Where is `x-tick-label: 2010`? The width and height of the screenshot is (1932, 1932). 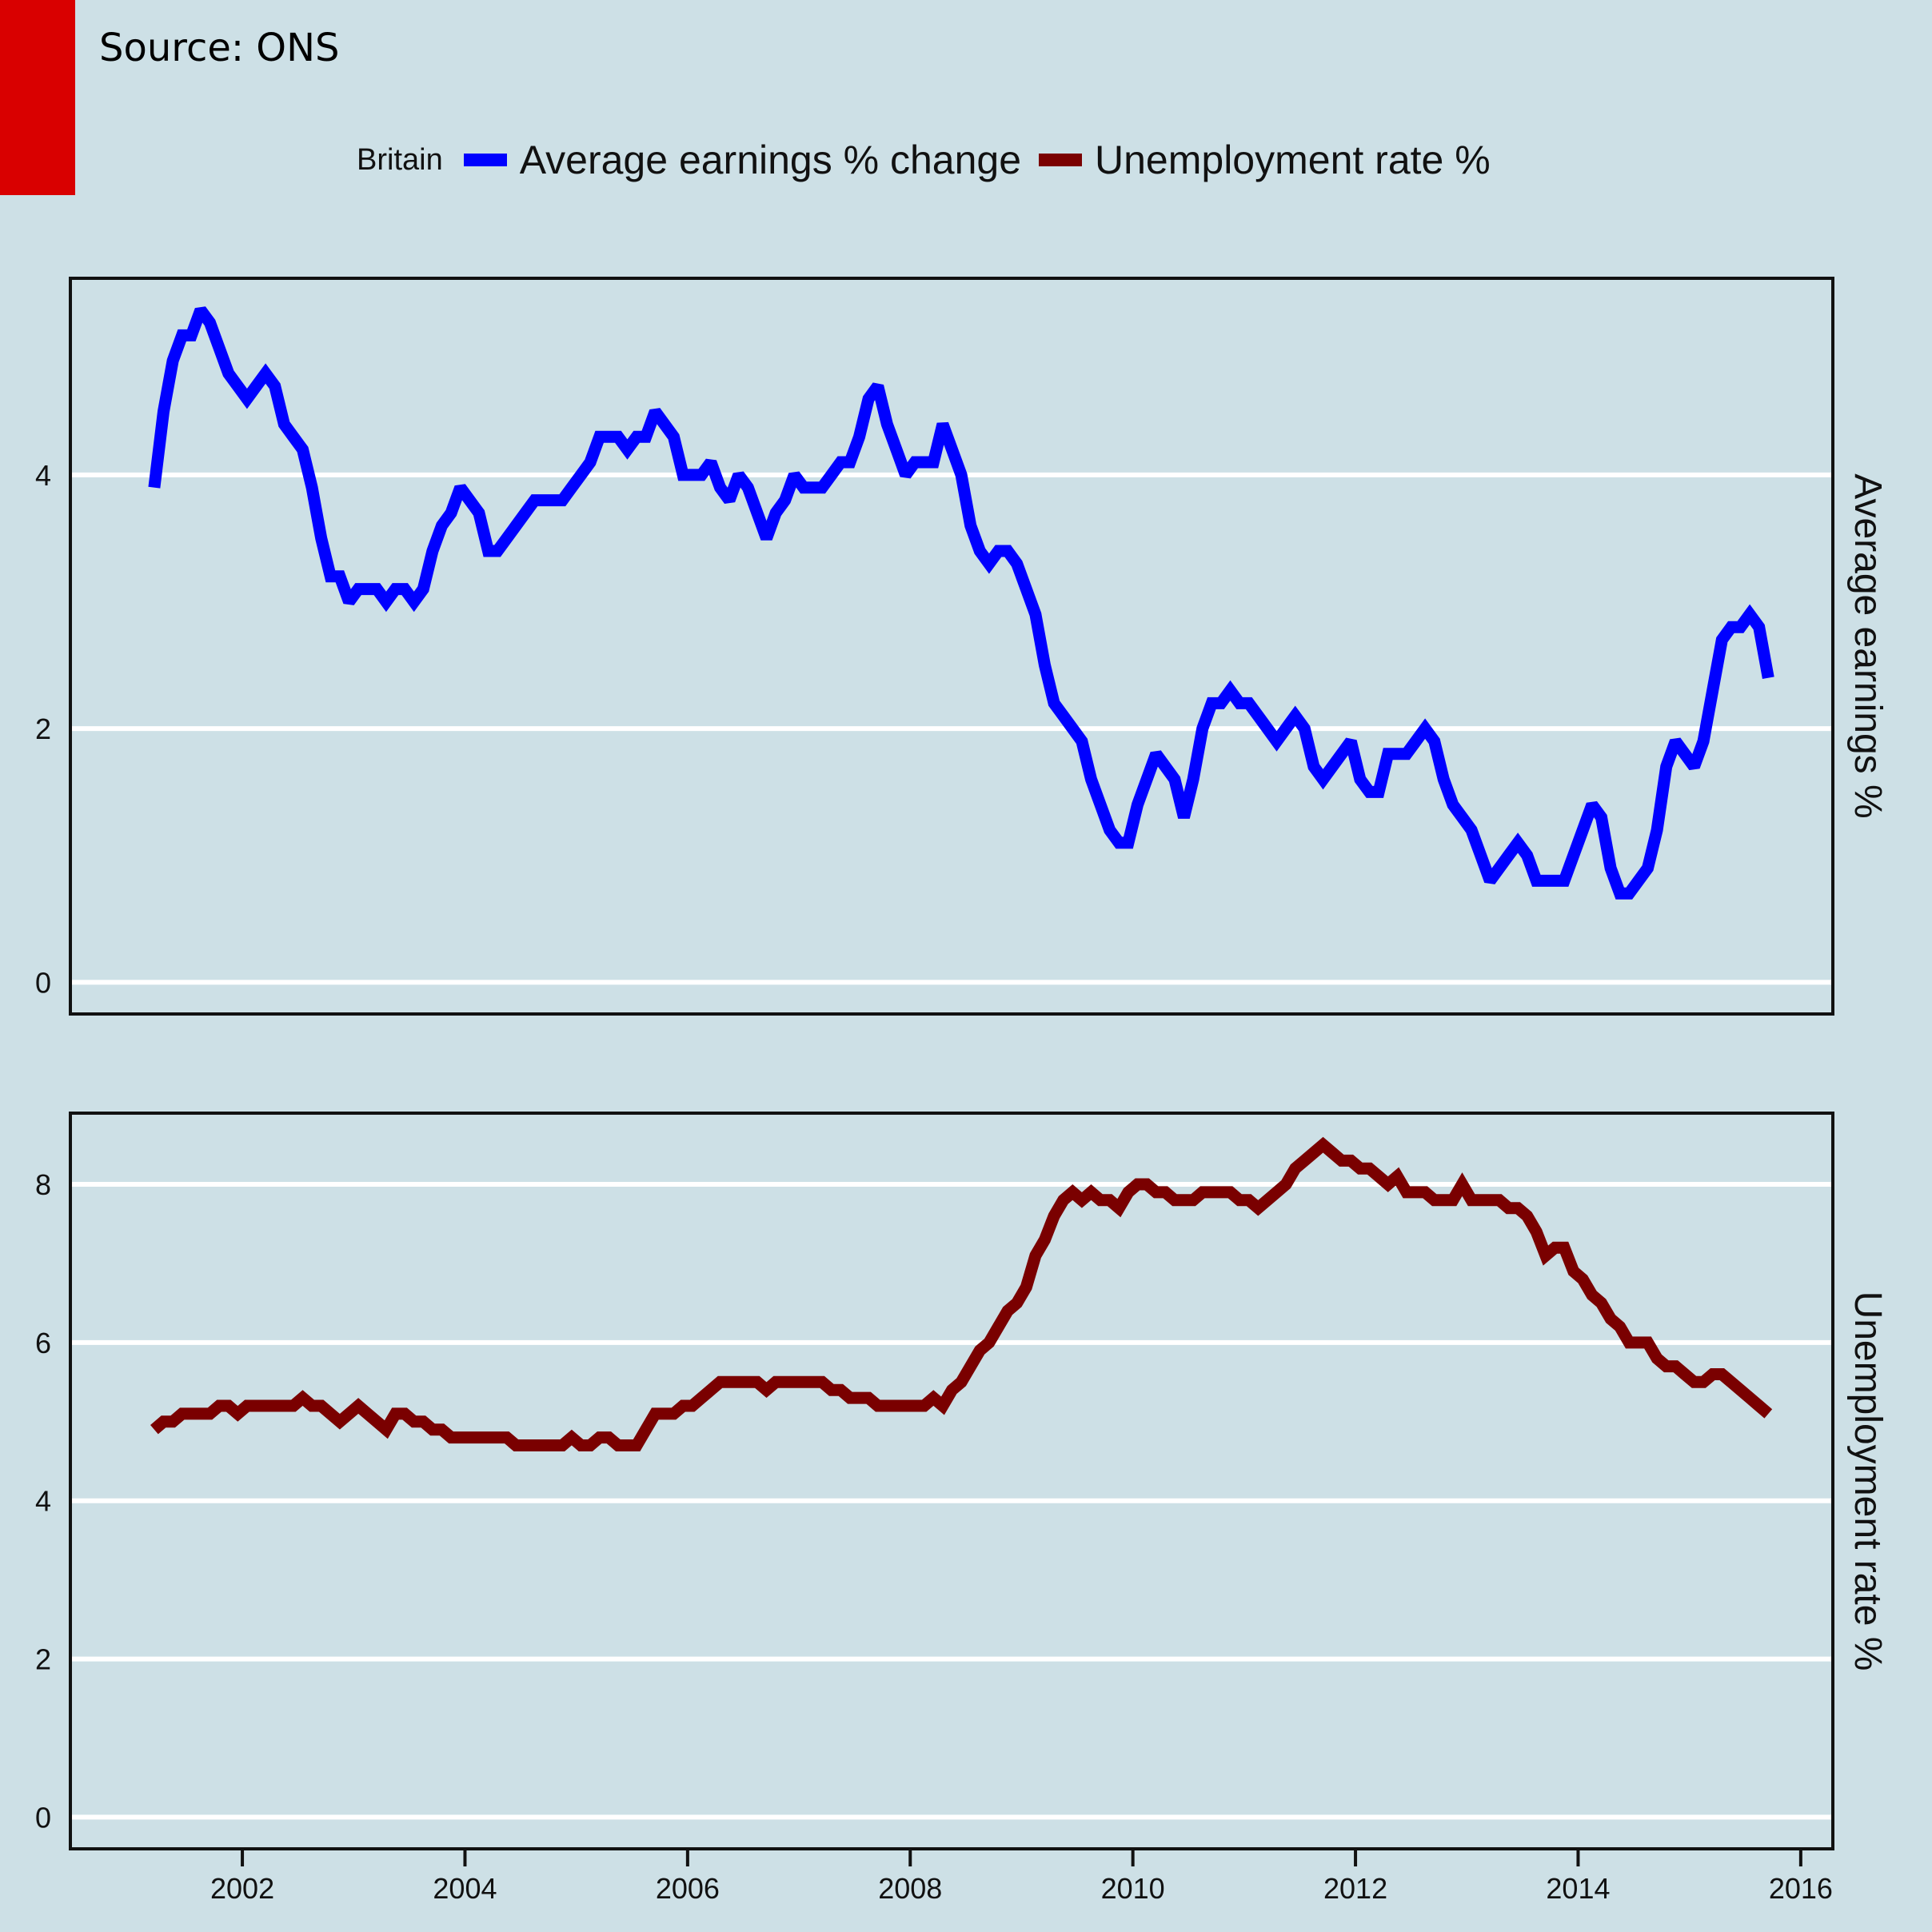 x-tick-label: 2010 is located at coordinates (1133, 1889).